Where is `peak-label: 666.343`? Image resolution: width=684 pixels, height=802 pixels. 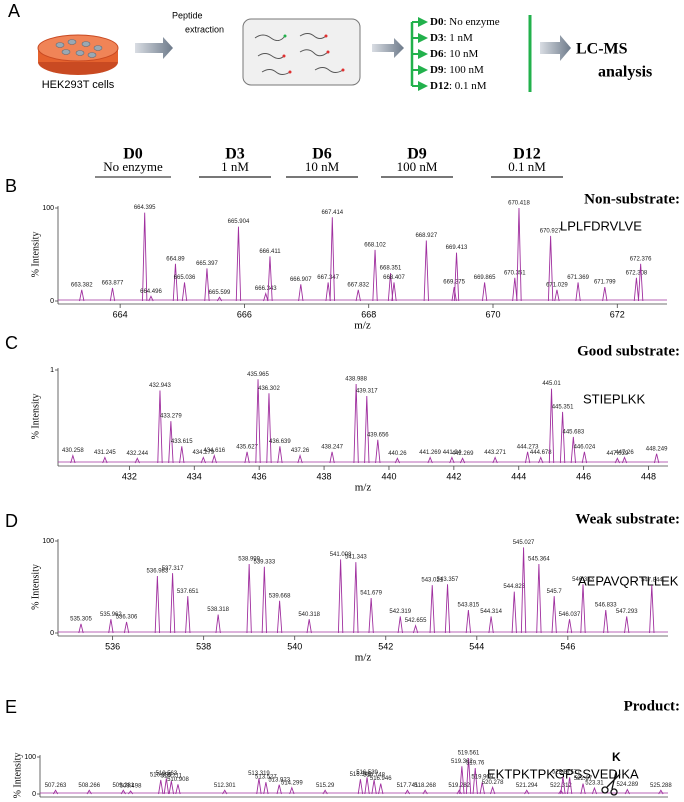
peak-label: 666.343 is located at coordinates (266, 289).